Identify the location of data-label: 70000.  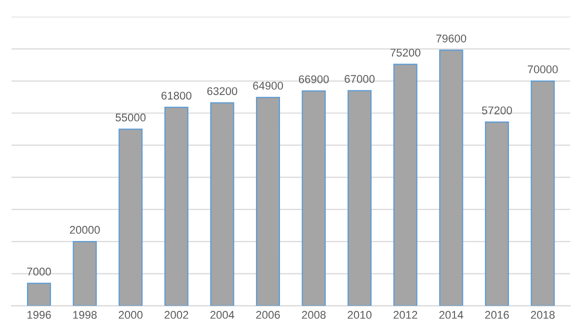
(543, 69).